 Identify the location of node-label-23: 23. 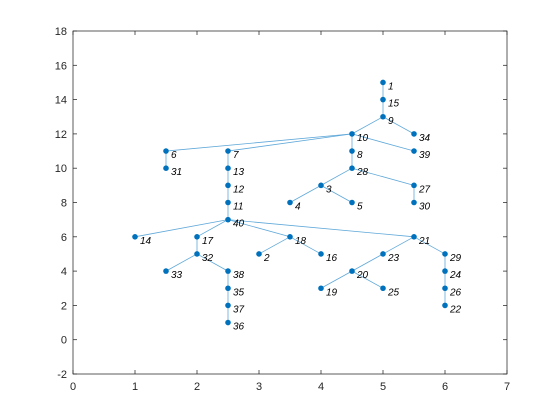
(393, 258).